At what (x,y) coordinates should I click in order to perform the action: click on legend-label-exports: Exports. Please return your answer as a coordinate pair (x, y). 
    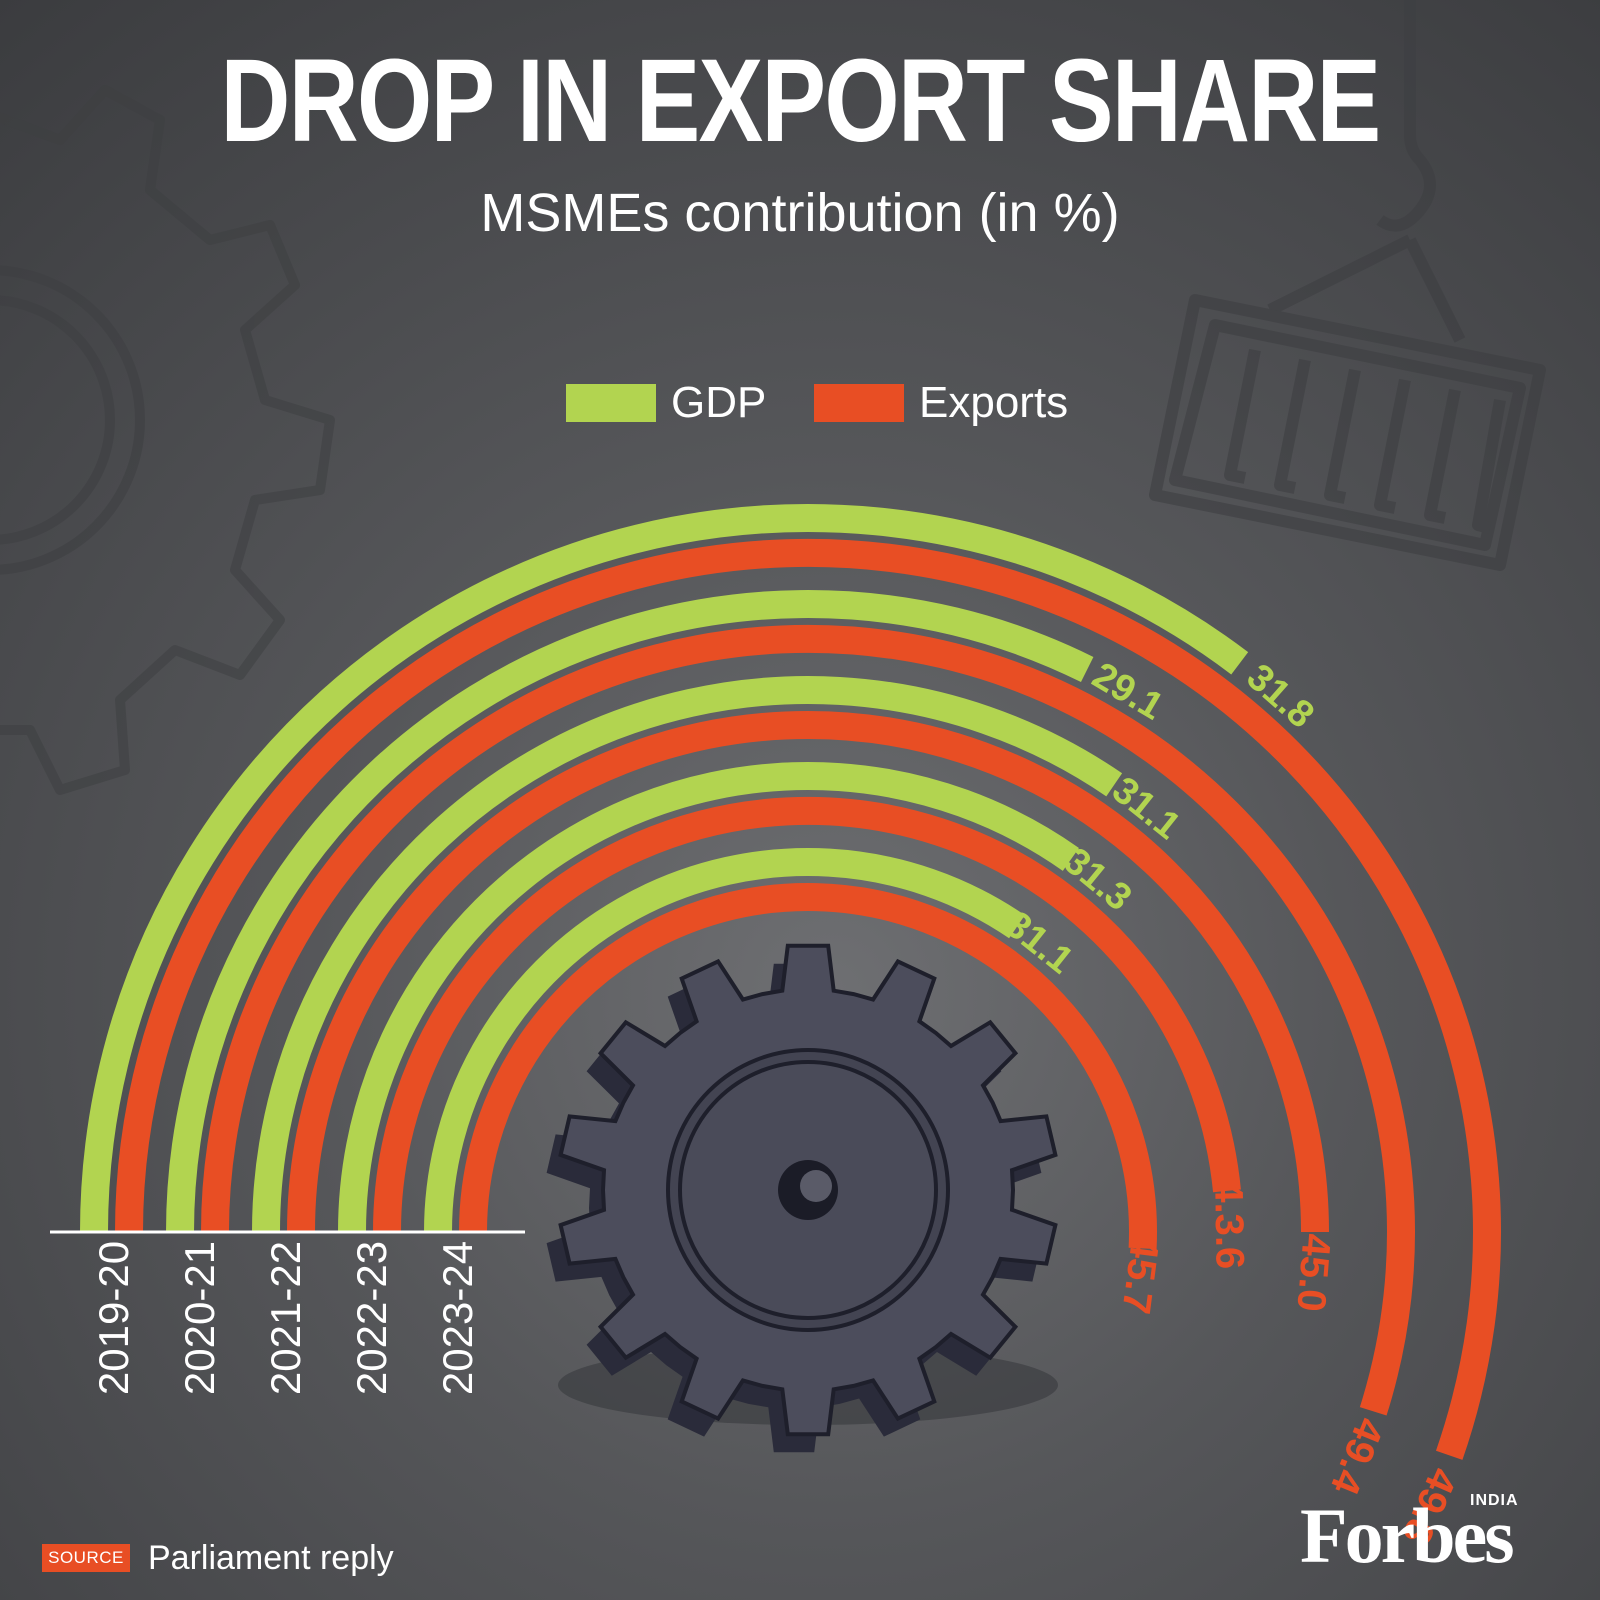
    Looking at the image, I should click on (994, 402).